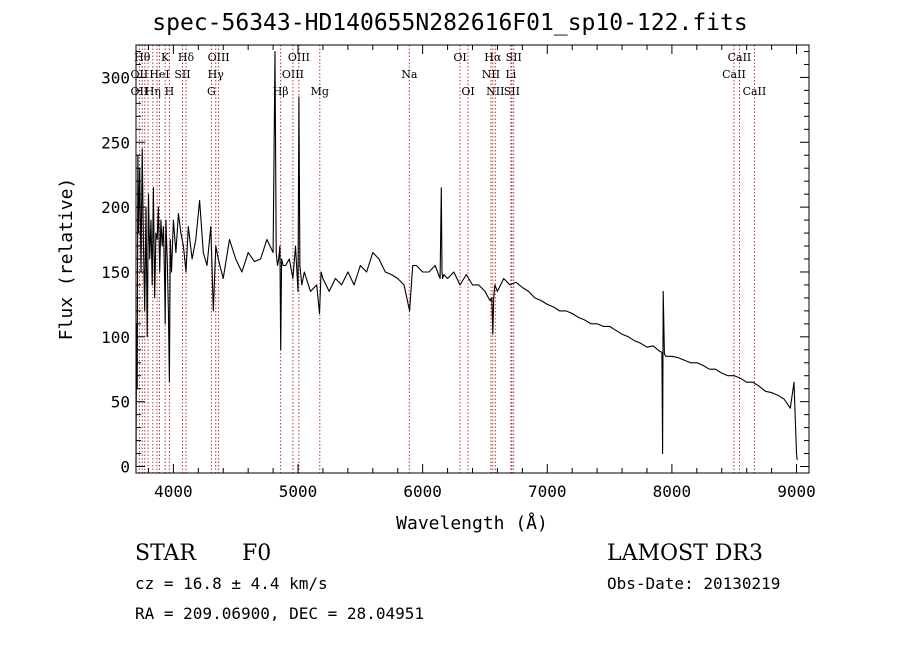 Image resolution: width=900 pixels, height=649 pixels. I want to click on redshift-value: cz = 16.8 ± 4.4 km/s, so click(231, 583).